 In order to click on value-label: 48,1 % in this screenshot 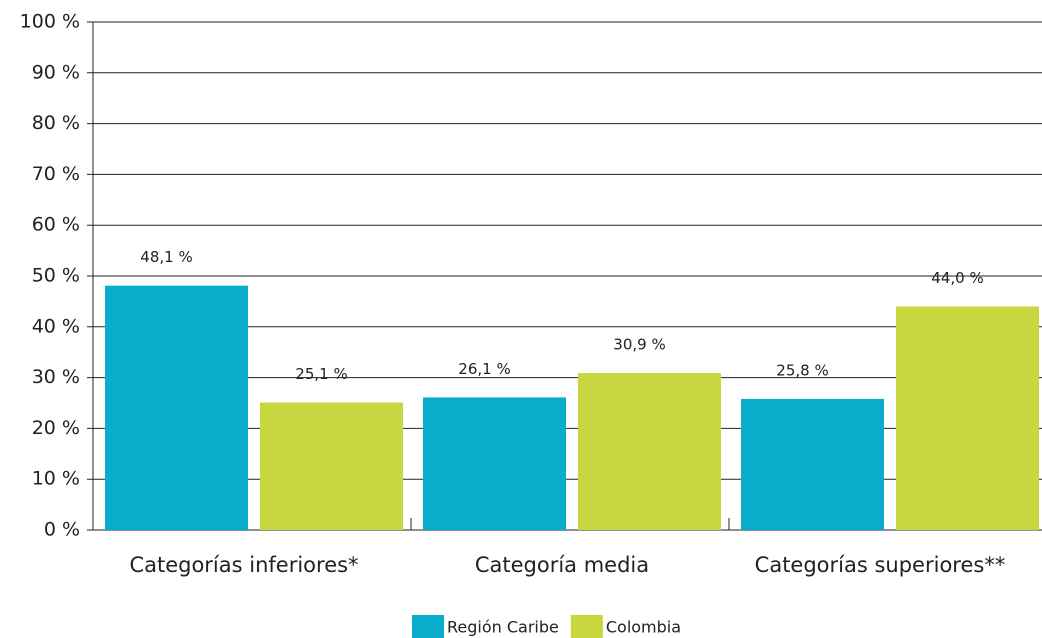, I will do `click(166, 257)`.